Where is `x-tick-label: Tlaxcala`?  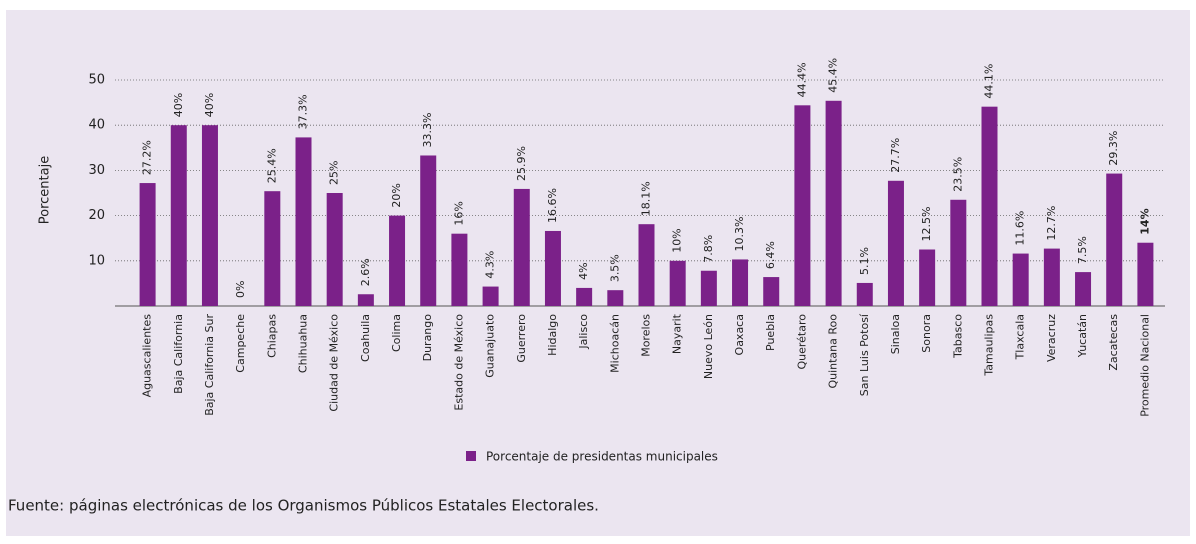
x-tick-label: Tlaxcala is located at coordinates (1020, 337).